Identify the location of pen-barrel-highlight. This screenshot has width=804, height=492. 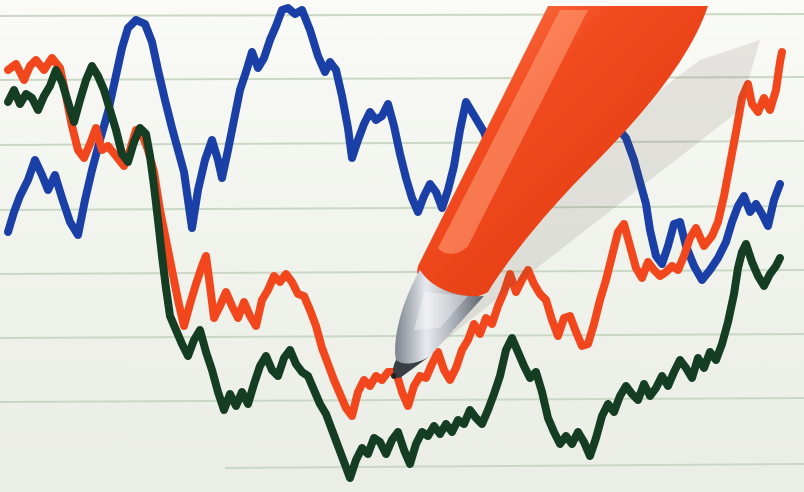
(513, 132).